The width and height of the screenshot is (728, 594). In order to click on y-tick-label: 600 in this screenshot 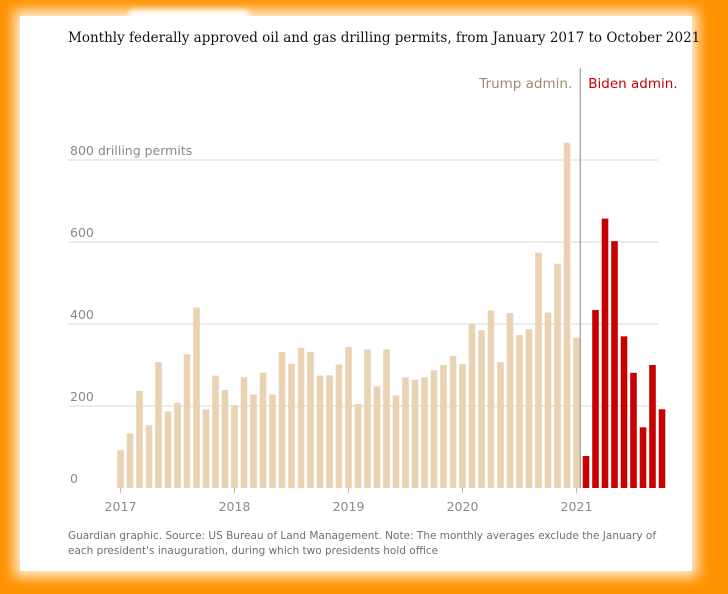, I will do `click(82, 232)`.